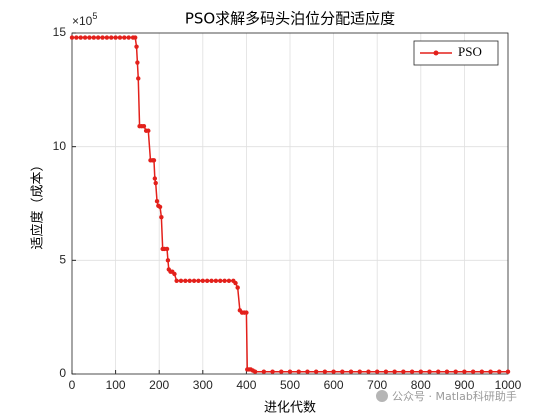 This screenshot has width=560, height=420. I want to click on x-tick-label: 400, so click(246, 385).